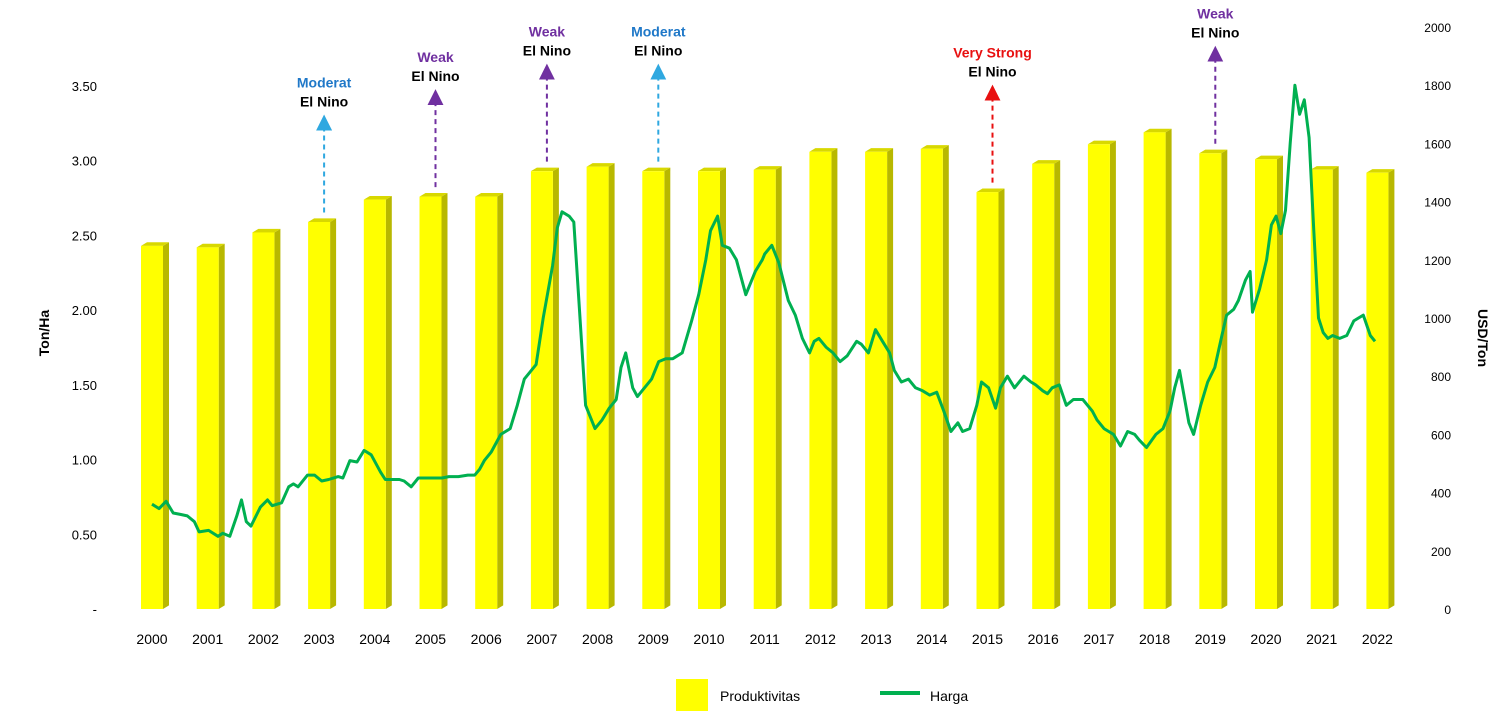 The height and width of the screenshot is (722, 1501). What do you see at coordinates (95, 609) in the screenshot?
I see `y-left-tick-label: -` at bounding box center [95, 609].